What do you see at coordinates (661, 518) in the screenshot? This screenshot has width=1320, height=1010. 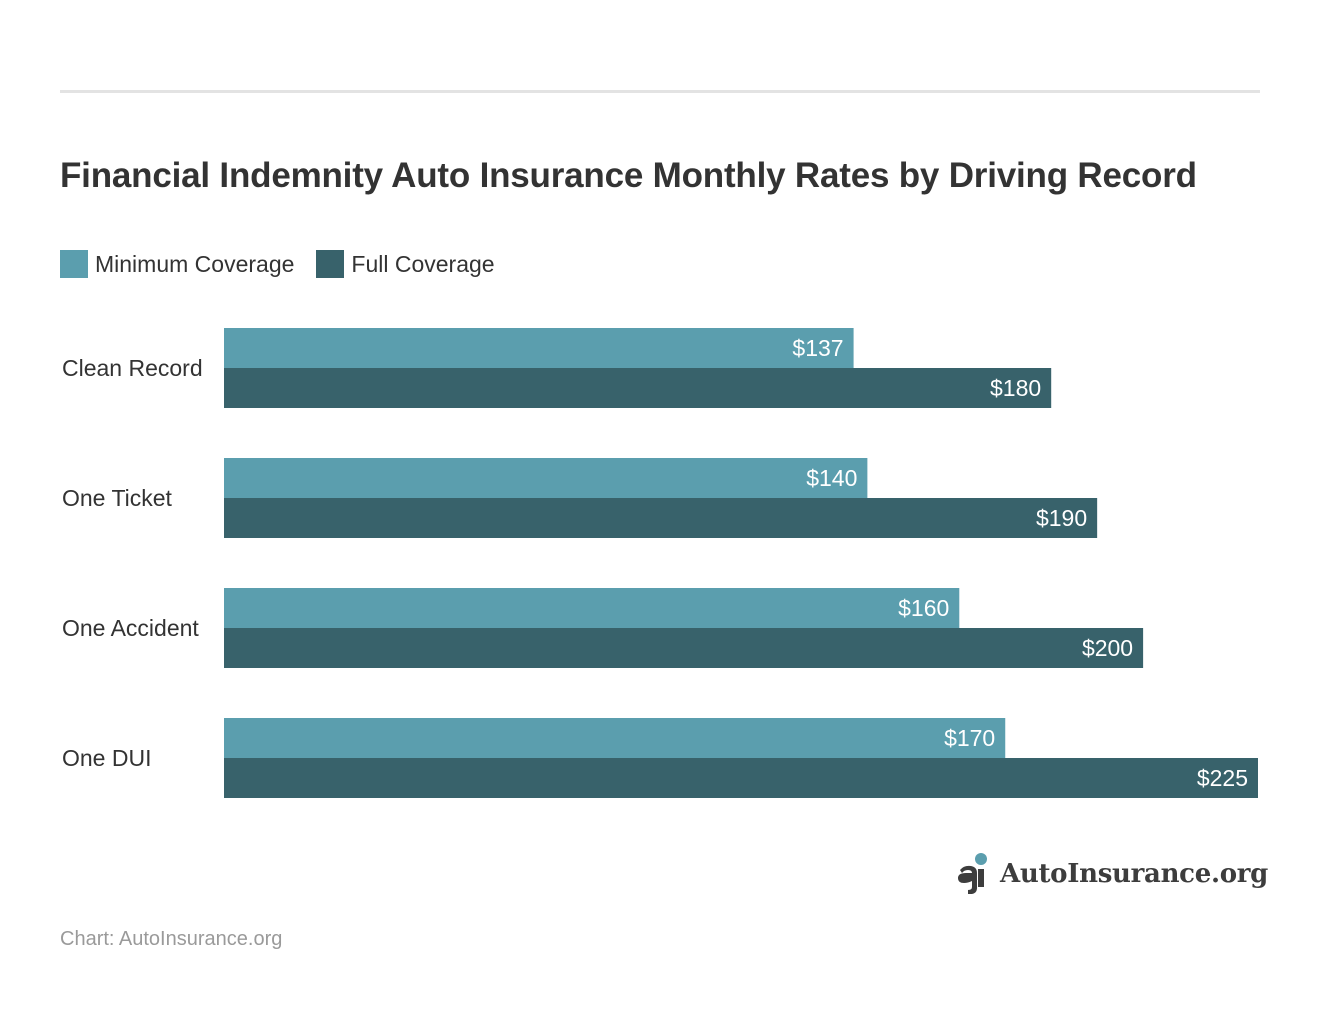 I see `bar-one-ticket-full-coverage` at bounding box center [661, 518].